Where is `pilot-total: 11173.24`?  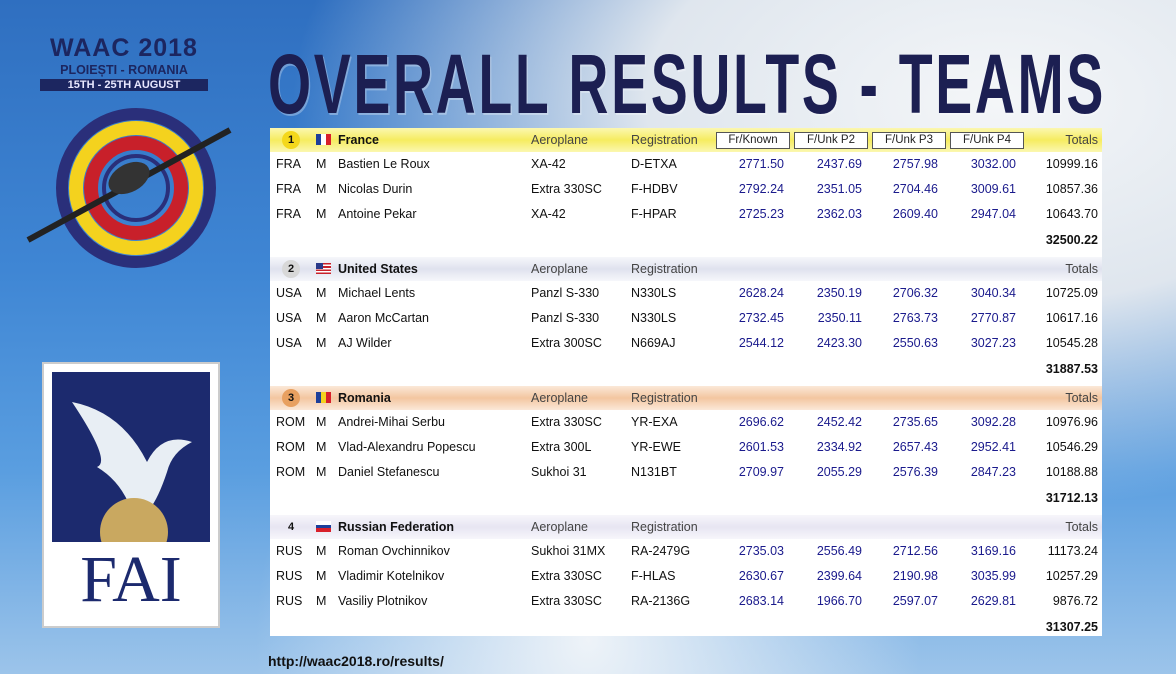 pilot-total: 11173.24 is located at coordinates (1072, 551).